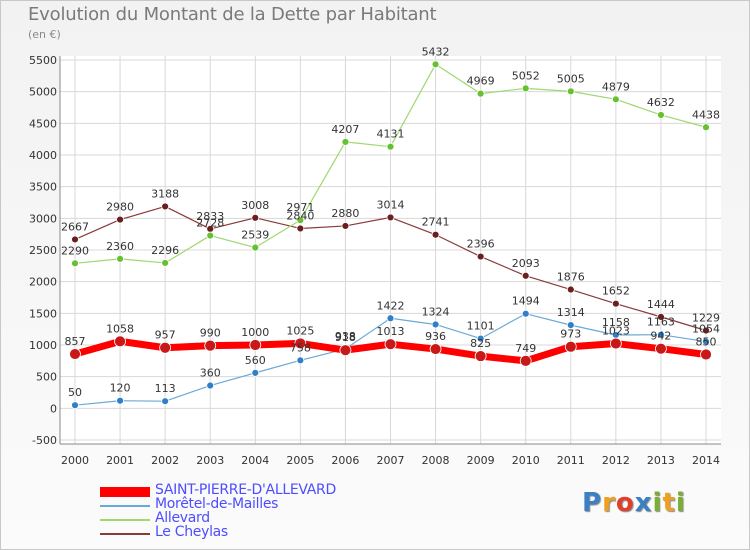 The width and height of the screenshot is (750, 550). I want to click on y-tick-label: 5000, so click(43, 92).